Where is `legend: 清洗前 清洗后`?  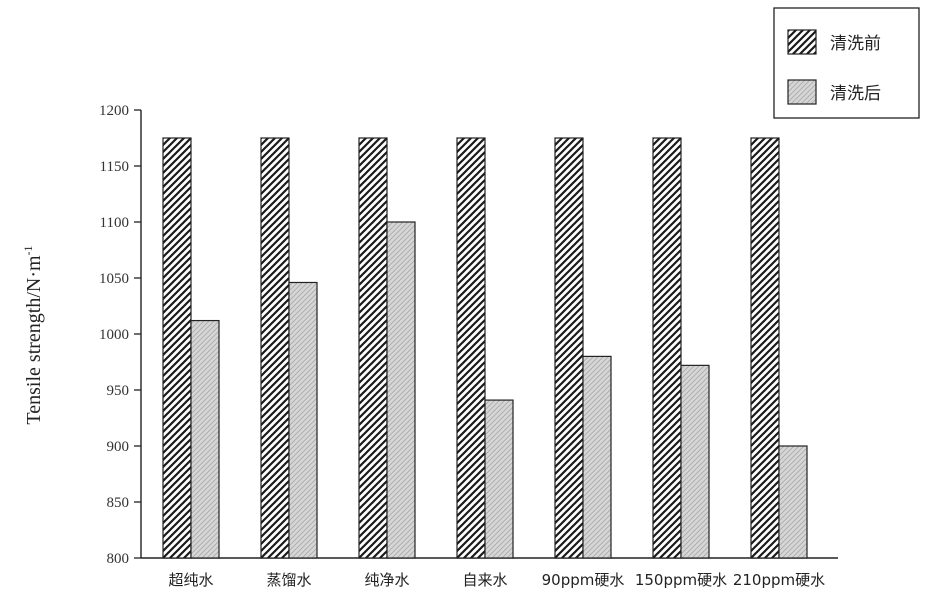 legend: 清洗前 清洗后 is located at coordinates (846, 63).